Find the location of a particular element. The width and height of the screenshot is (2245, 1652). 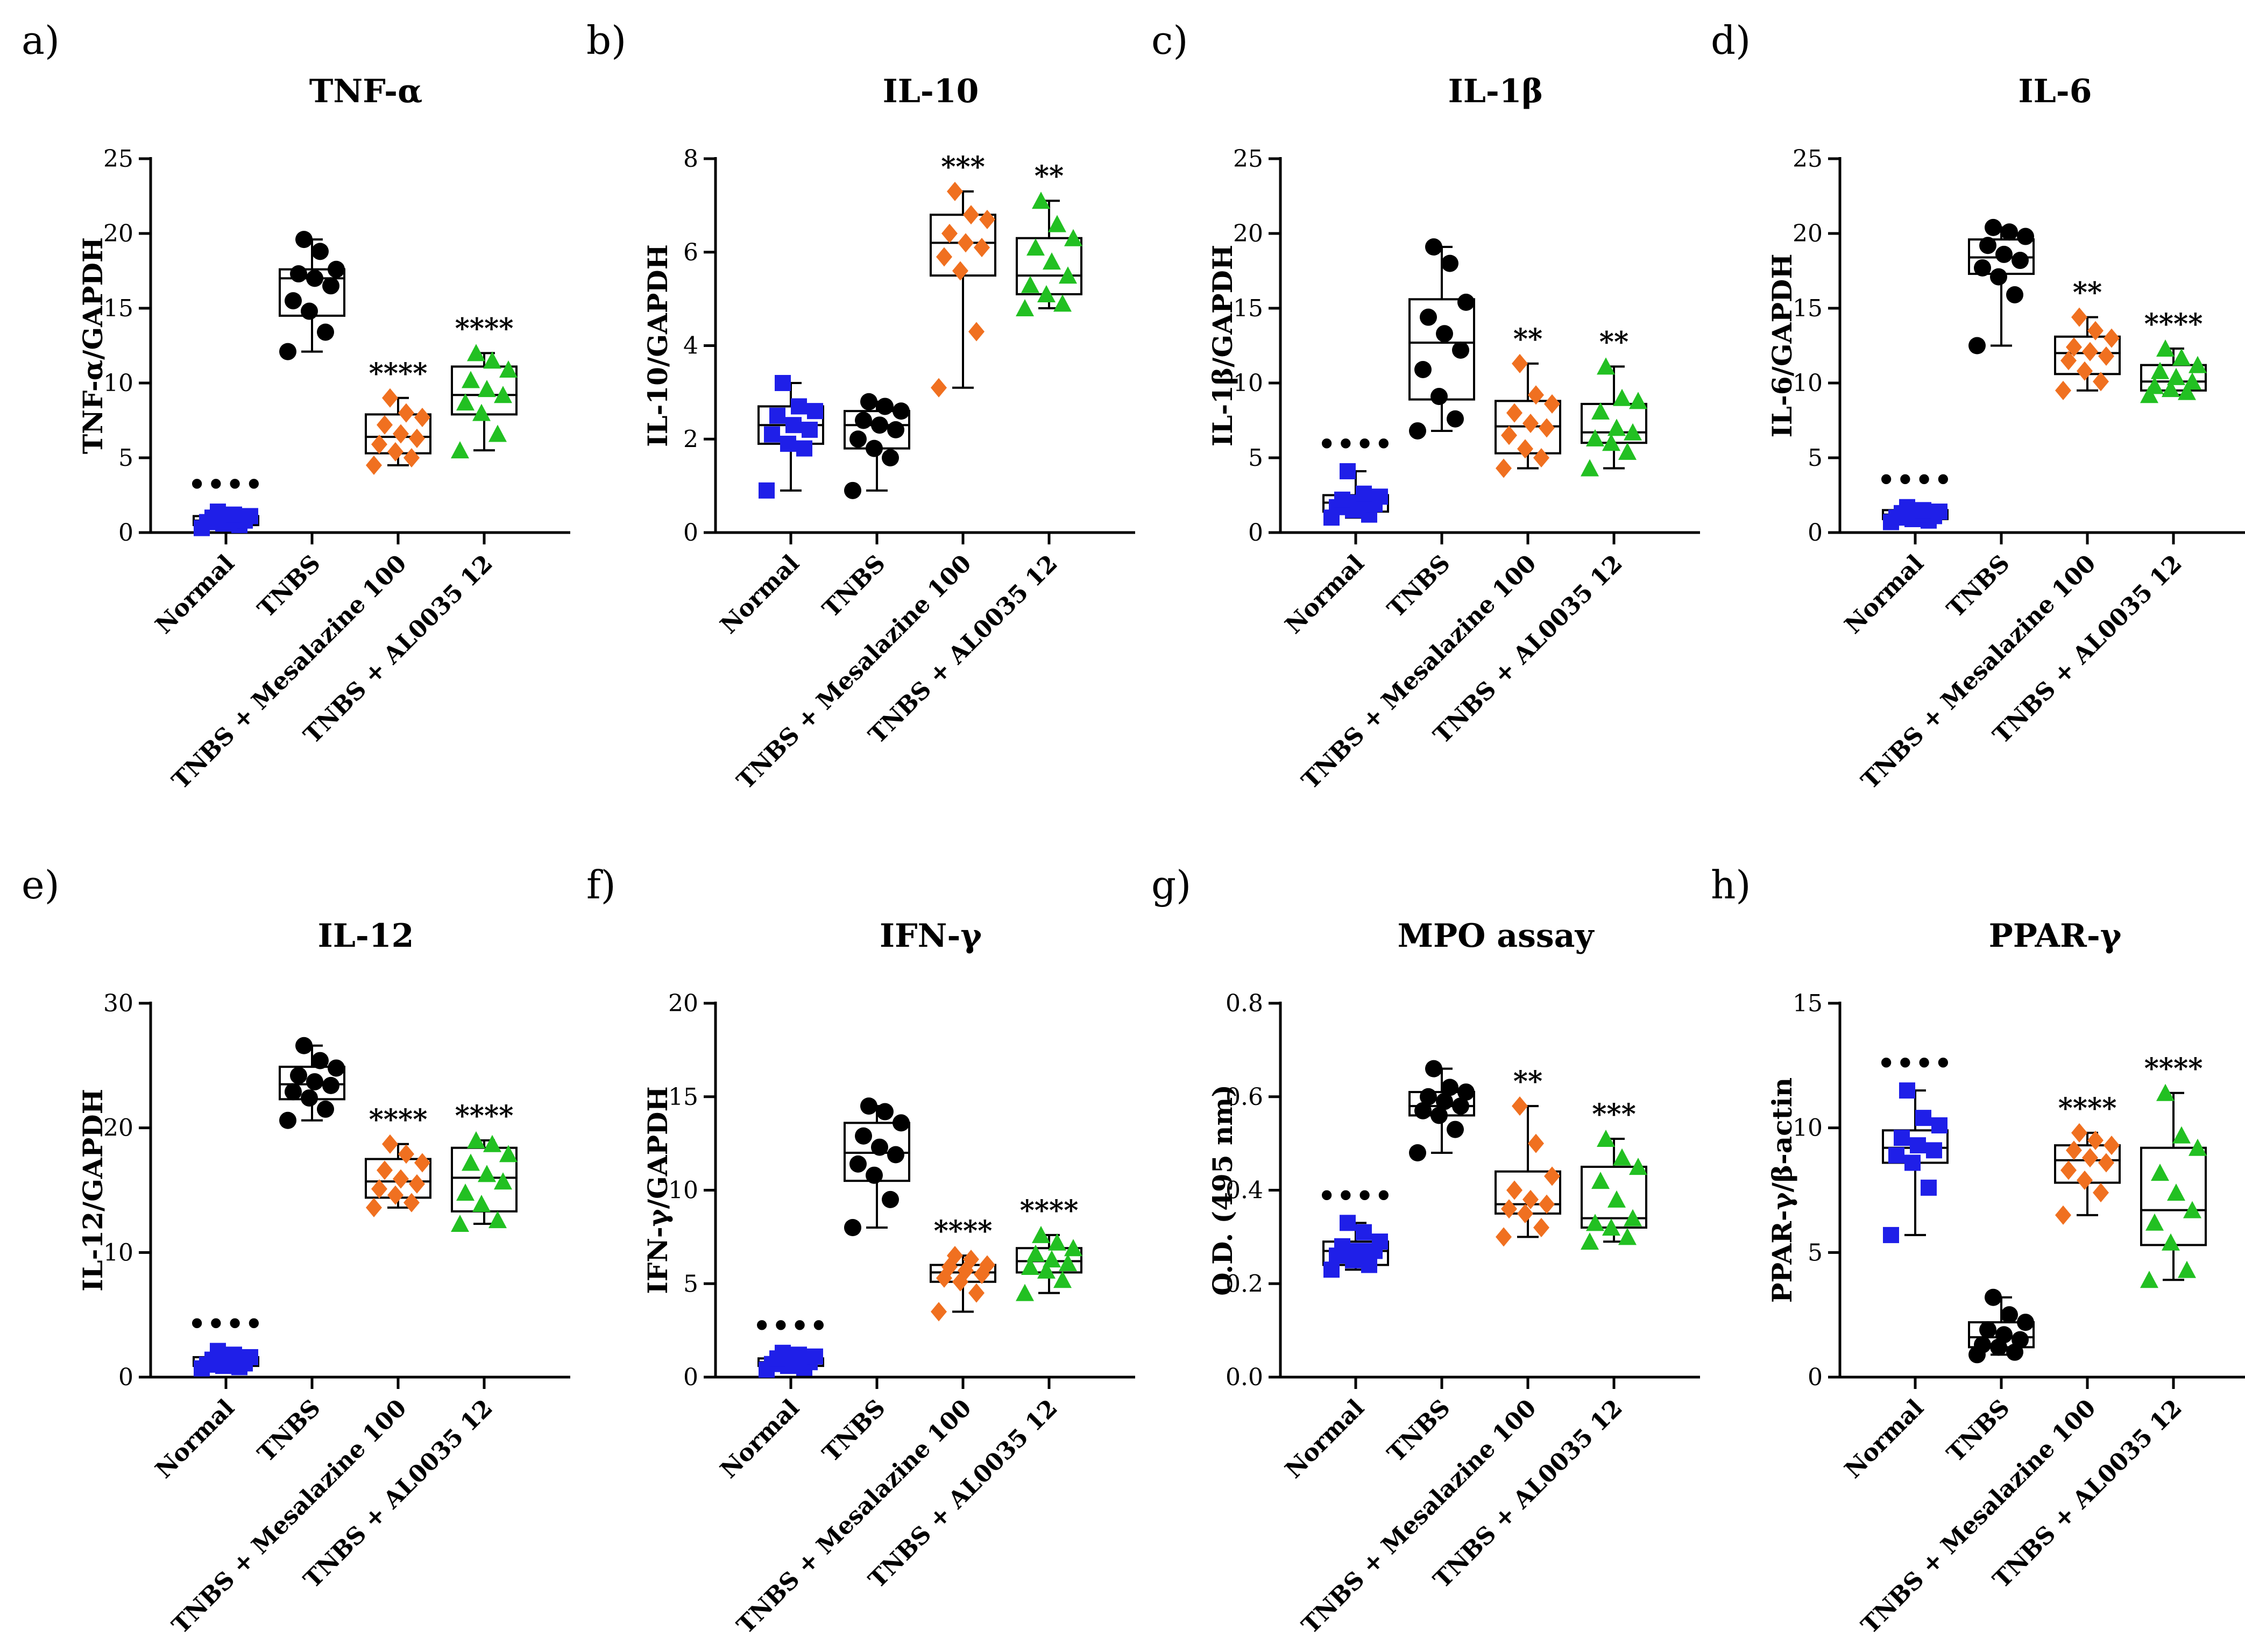

significance-label: ** is located at coordinates (1049, 176).